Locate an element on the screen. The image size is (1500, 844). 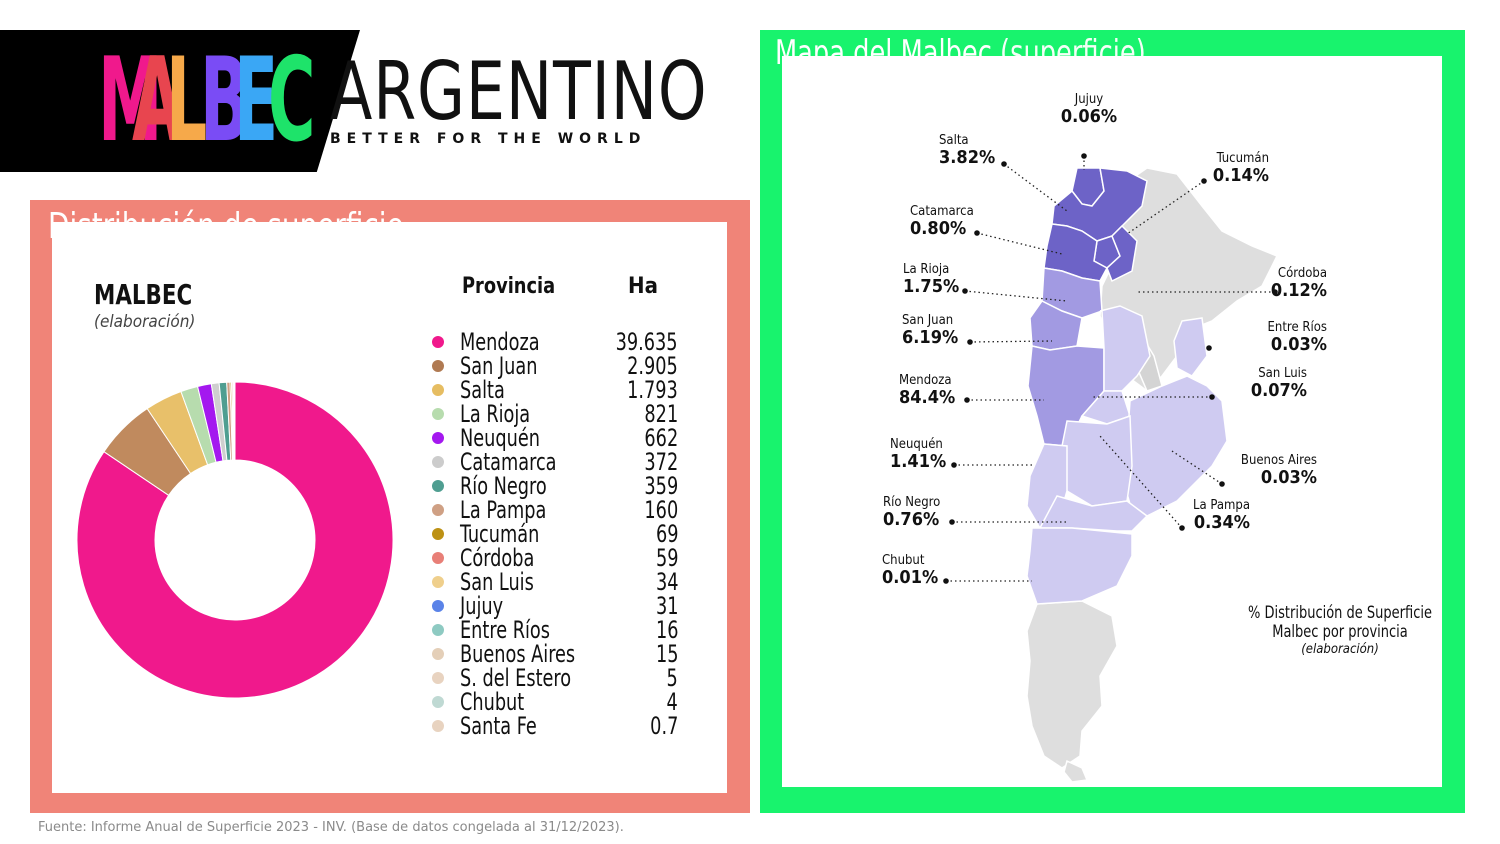
legend-row: Río Negro 359 is located at coordinates (554, 486).